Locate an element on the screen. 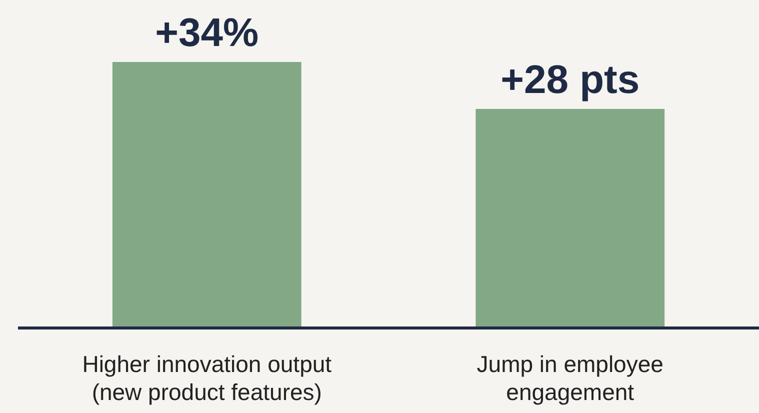  data-label: +28 pts is located at coordinates (570, 80).